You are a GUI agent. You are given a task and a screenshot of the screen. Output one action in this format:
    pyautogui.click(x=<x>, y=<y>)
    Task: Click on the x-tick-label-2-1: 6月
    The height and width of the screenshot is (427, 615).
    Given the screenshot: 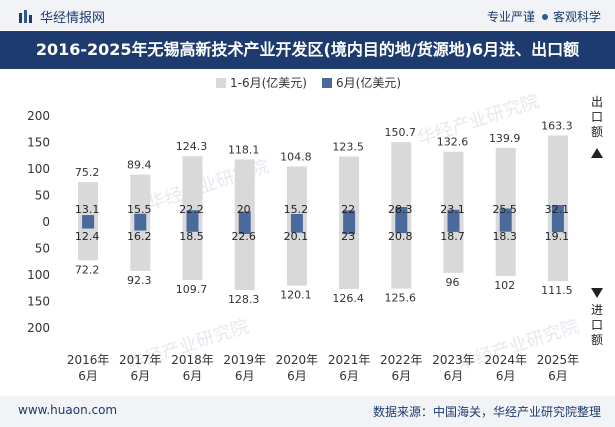 What is the action you would take?
    pyautogui.click(x=193, y=376)
    